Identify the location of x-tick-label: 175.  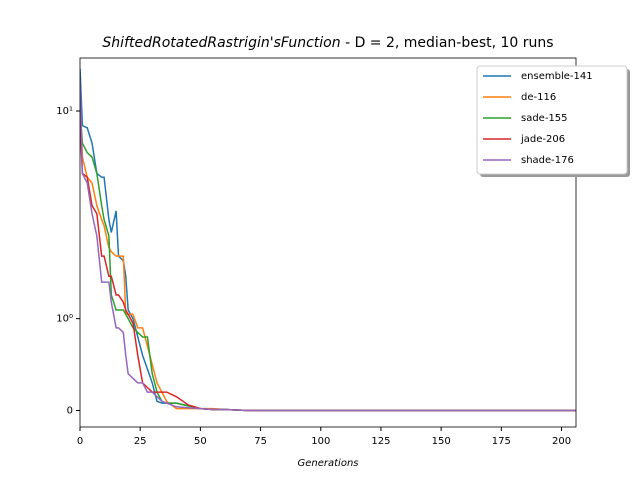
(501, 441).